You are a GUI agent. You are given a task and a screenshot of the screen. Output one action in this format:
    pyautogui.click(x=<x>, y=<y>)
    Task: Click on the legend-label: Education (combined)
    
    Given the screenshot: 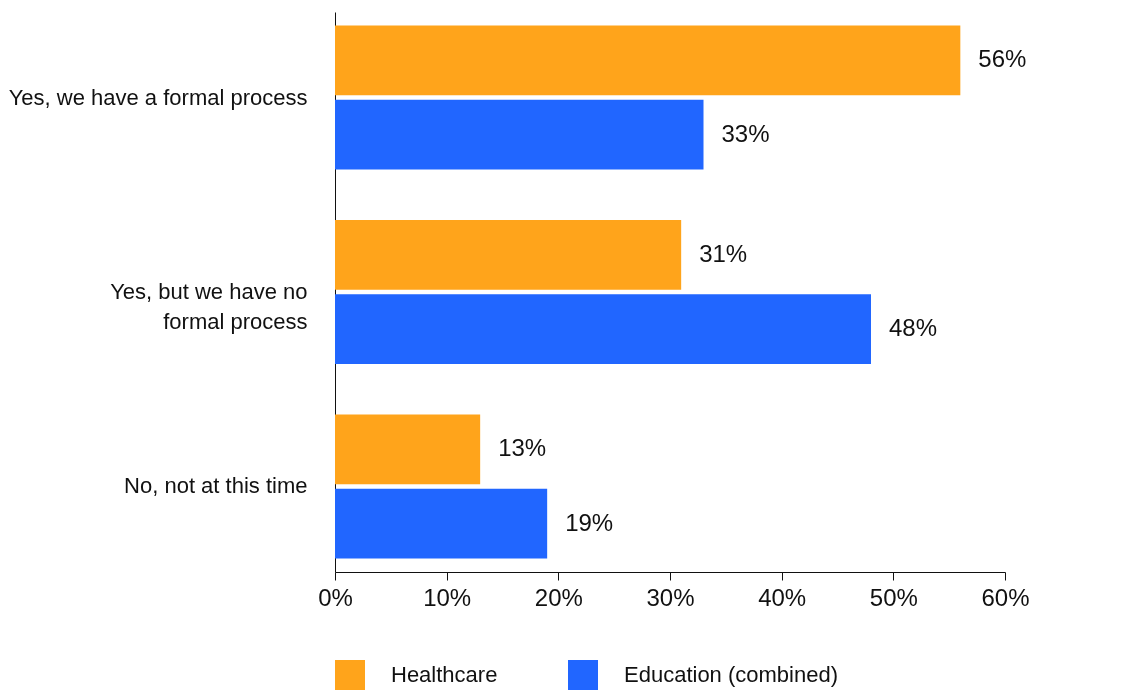 What is the action you would take?
    pyautogui.click(x=731, y=674)
    